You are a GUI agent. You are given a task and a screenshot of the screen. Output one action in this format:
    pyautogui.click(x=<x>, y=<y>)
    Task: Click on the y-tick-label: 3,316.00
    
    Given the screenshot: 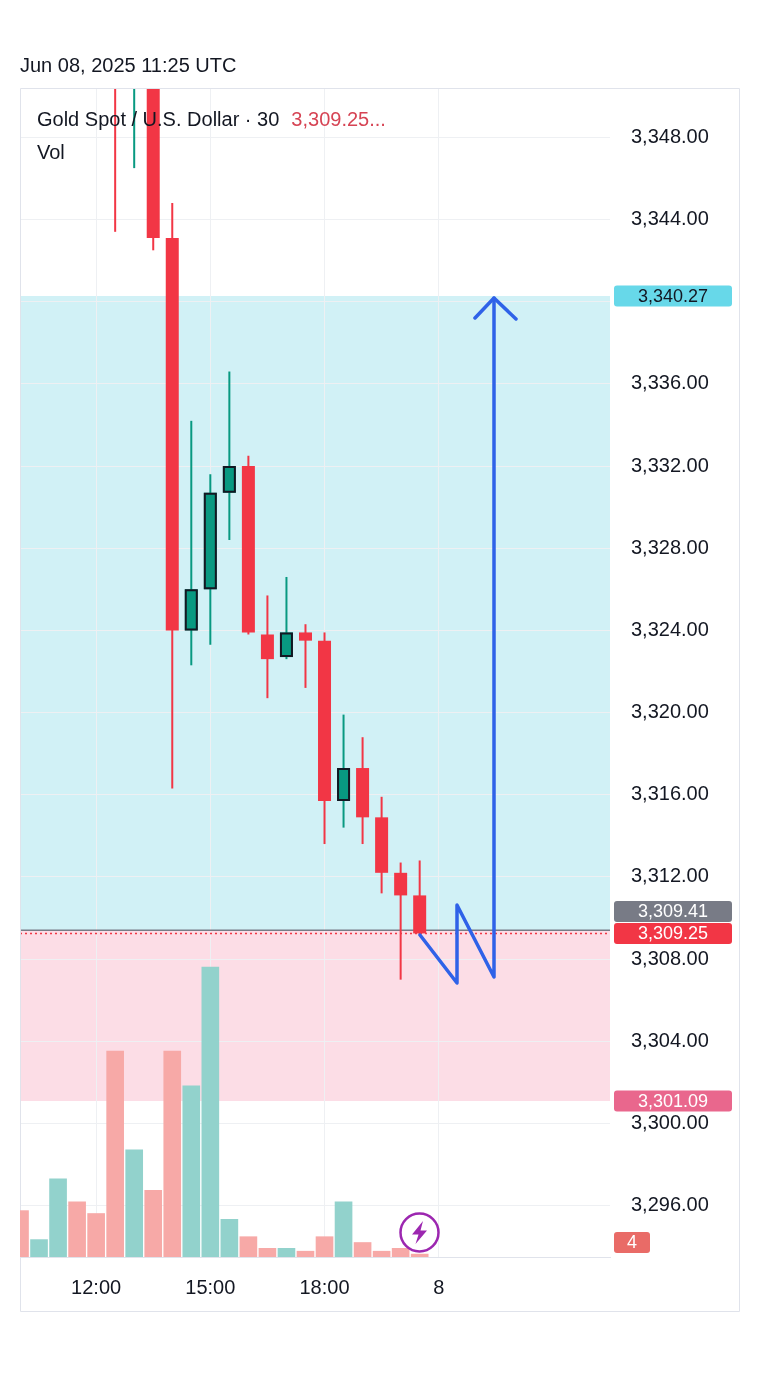 What is the action you would take?
    pyautogui.click(x=670, y=793)
    